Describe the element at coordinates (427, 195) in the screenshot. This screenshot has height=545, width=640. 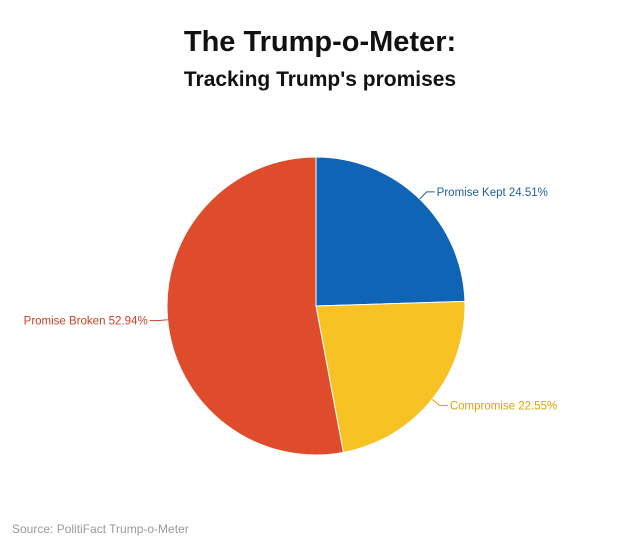
I see `pie-leader-promise-kept` at that location.